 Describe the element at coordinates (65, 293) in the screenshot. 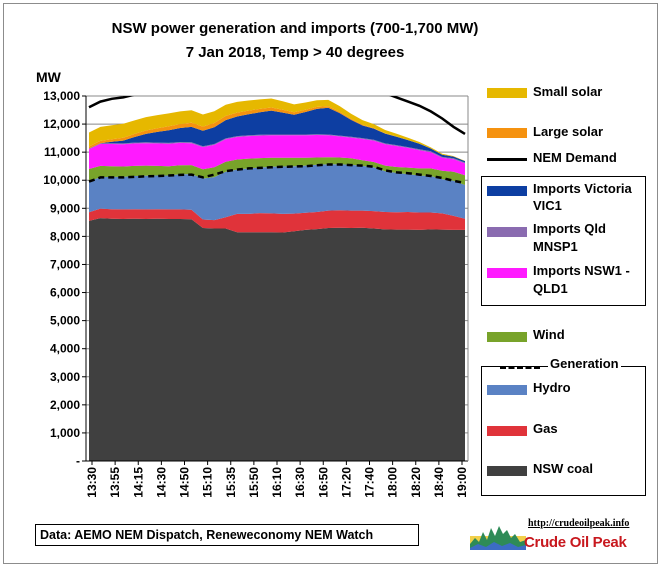

I see `y-tick-label: 6,000` at that location.